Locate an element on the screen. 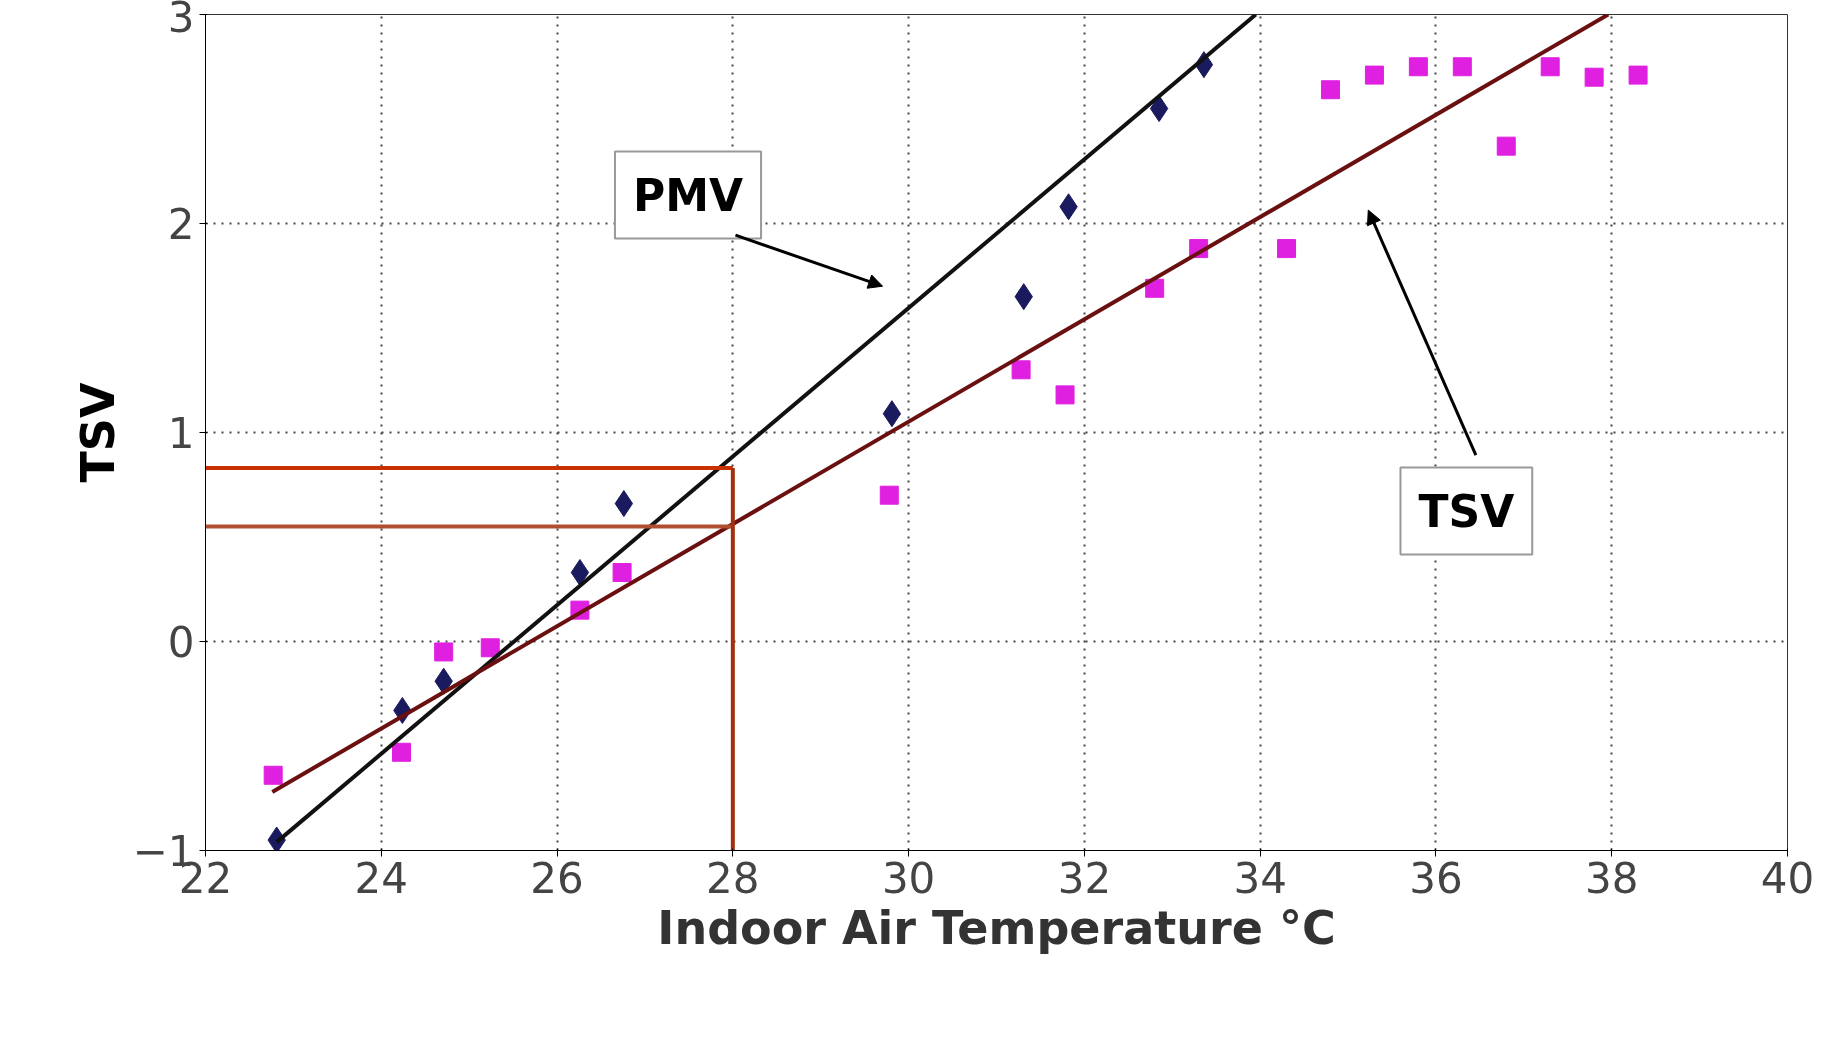 This screenshot has width=1829, height=1040. x-axis-title: Indoor Air Temperature °C is located at coordinates (996, 927).